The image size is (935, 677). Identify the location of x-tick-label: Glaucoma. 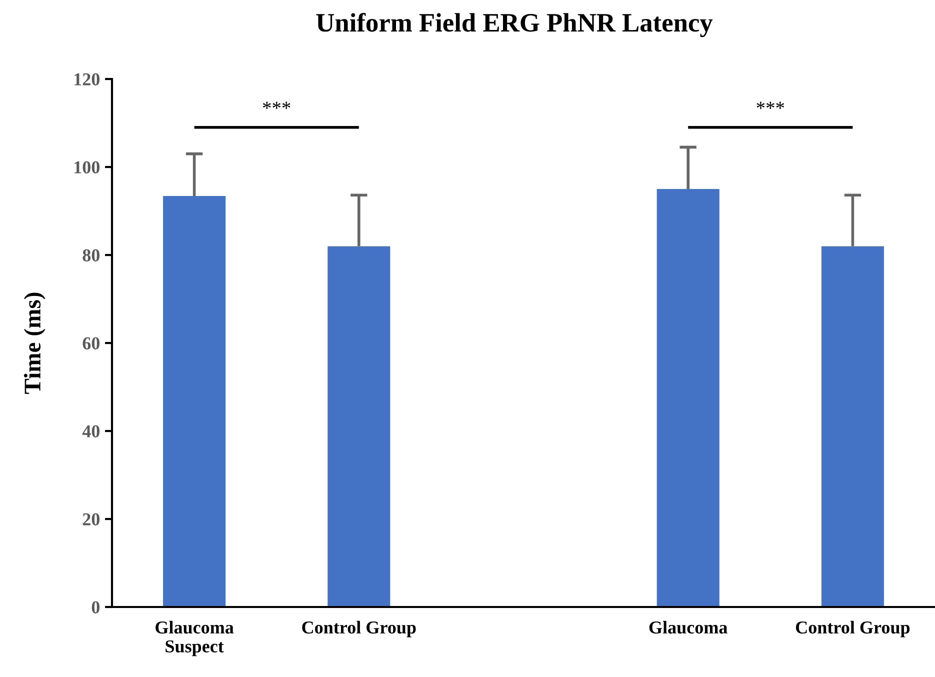
(688, 627).